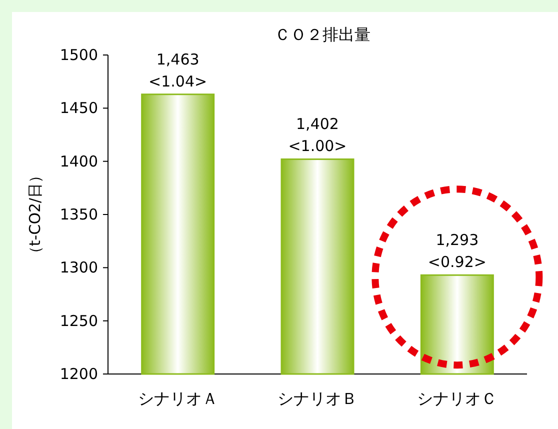 This screenshot has width=558, height=429. Describe the element at coordinates (79, 321) in the screenshot. I see `y-tick-label: 1250` at that location.